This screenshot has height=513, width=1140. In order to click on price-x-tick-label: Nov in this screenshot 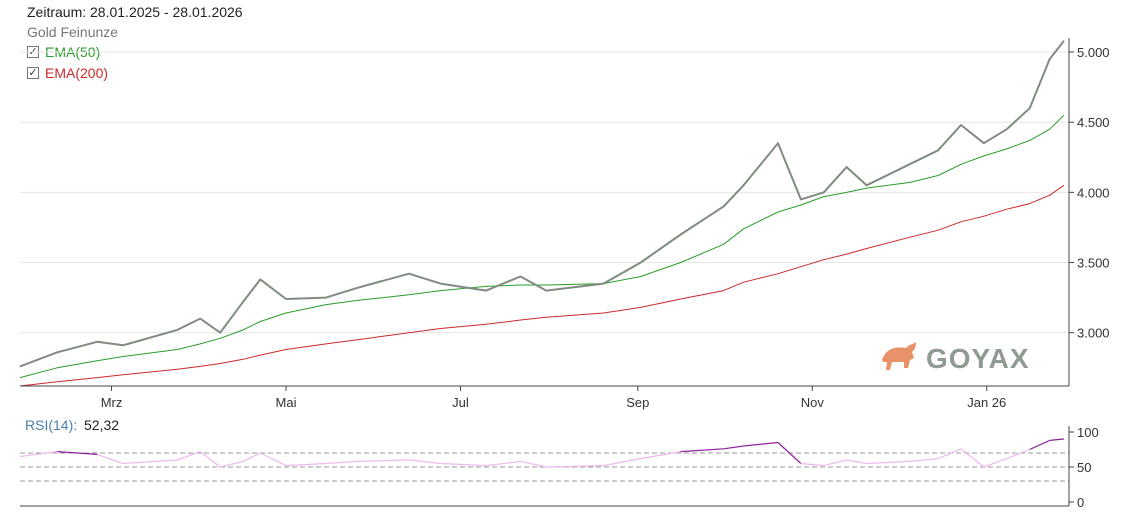, I will do `click(813, 402)`.